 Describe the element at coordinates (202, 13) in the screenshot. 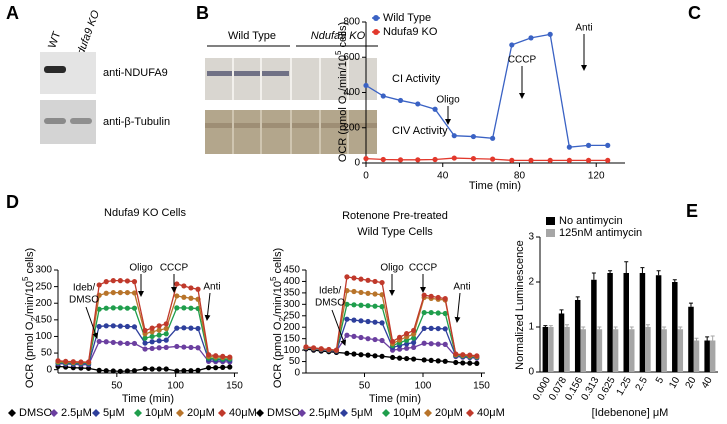

I see `panel-label: B` at that location.